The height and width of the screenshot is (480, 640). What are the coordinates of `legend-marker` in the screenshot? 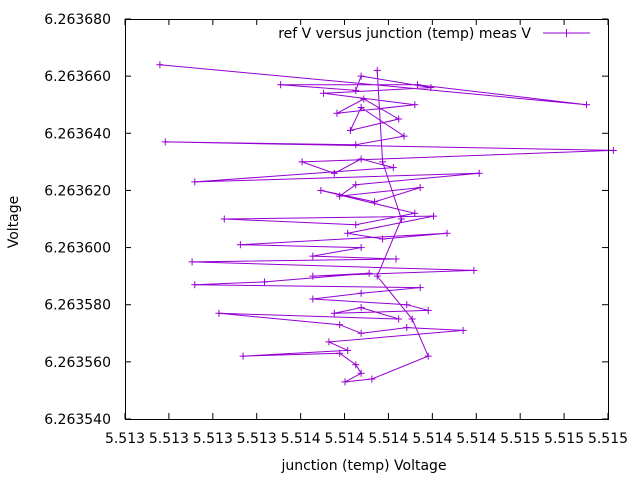 It's located at (566, 33).